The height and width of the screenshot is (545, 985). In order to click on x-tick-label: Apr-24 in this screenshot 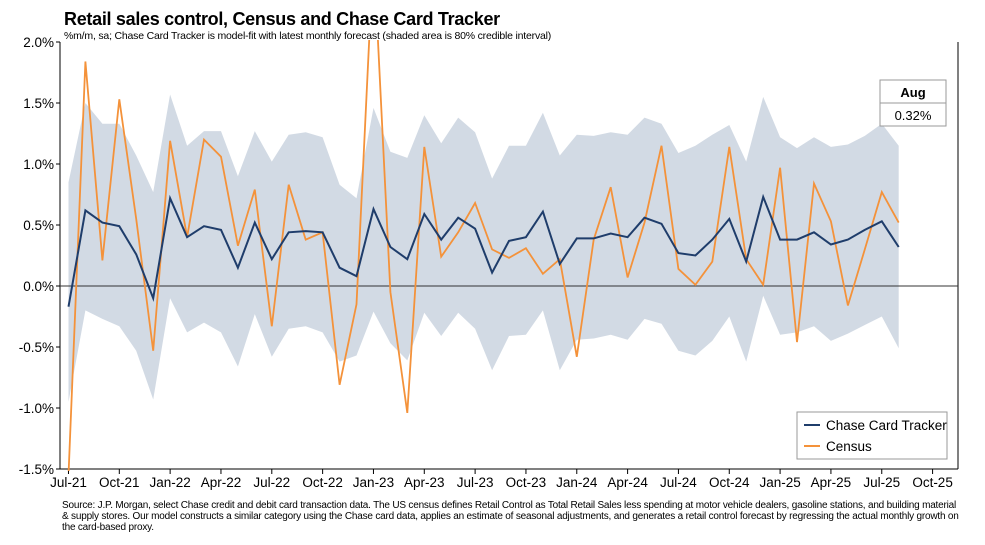, I will do `click(627, 482)`.